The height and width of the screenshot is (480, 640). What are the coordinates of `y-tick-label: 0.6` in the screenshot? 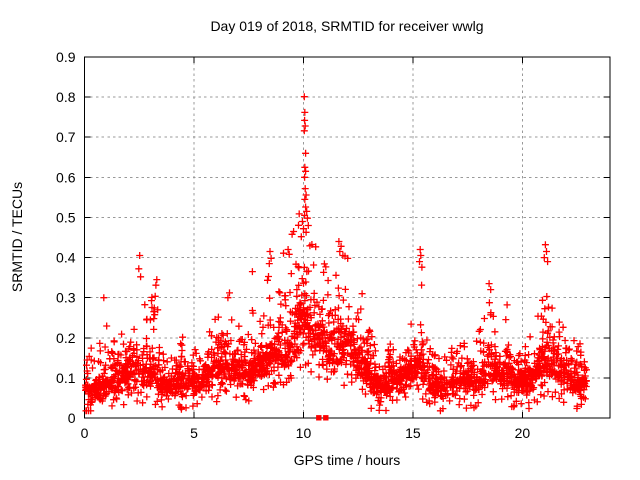 It's located at (66, 177).